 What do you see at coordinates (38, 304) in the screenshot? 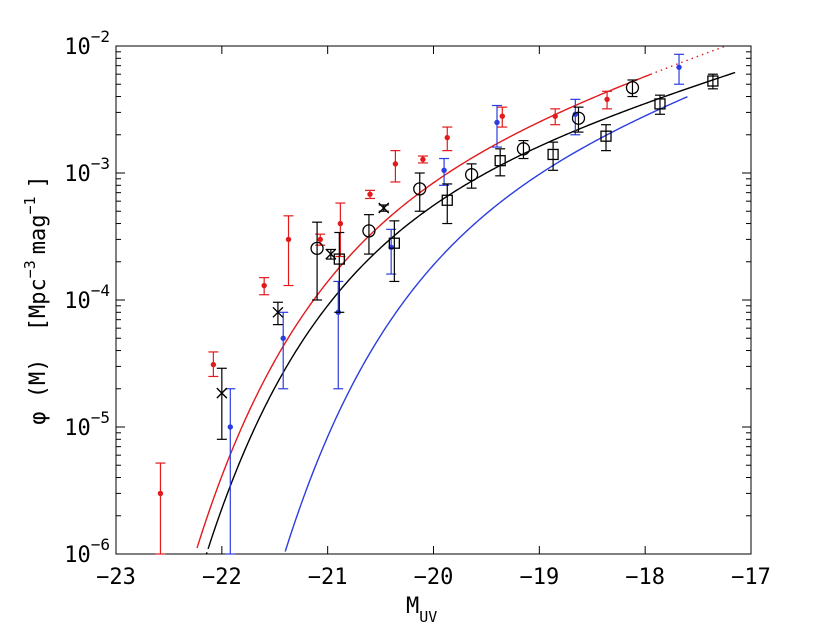
I see `y-axis-title-unit-open: [Mpc` at bounding box center [38, 304].